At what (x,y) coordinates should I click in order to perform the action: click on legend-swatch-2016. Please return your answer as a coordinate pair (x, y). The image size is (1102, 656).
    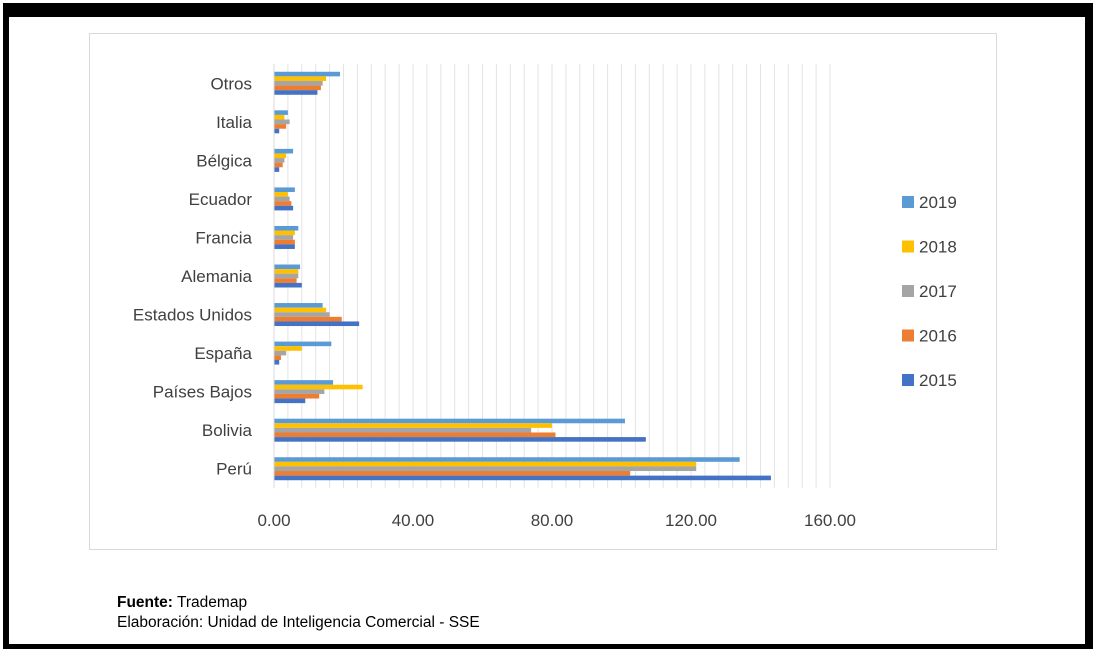
    Looking at the image, I should click on (908, 335).